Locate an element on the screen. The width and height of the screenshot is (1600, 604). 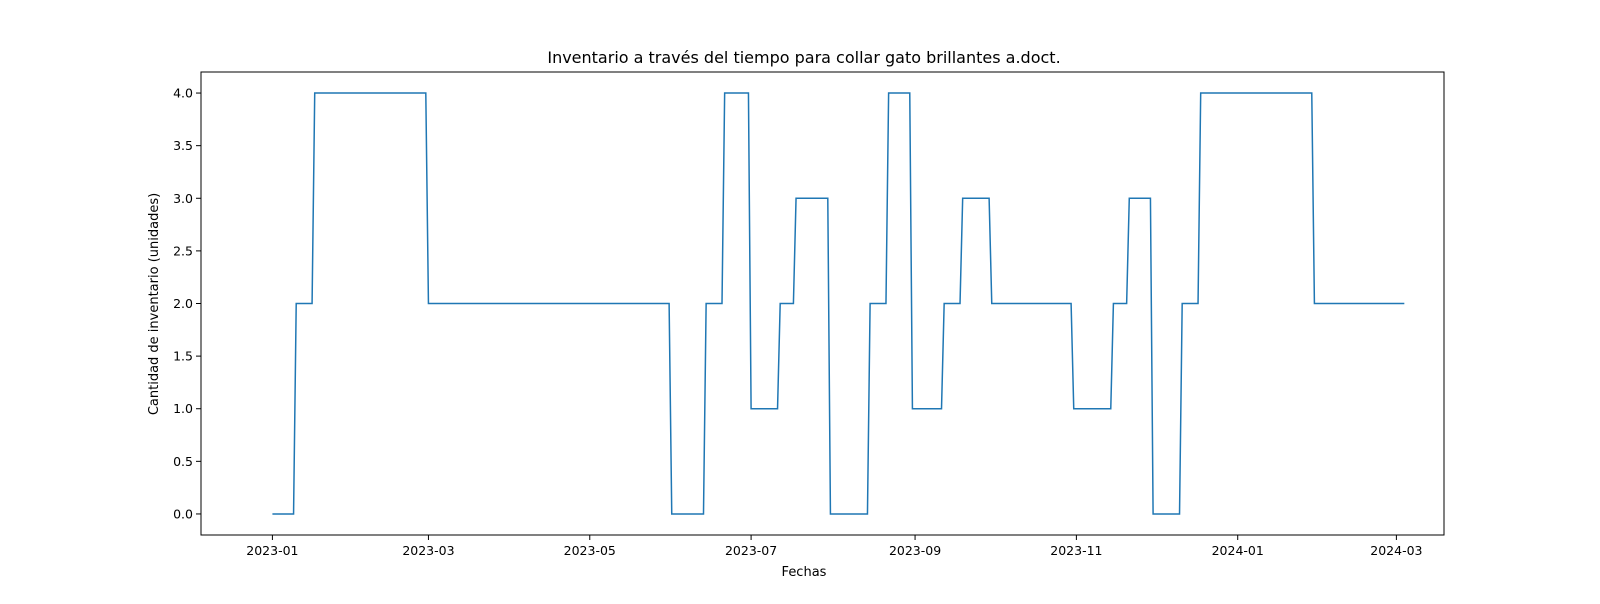
y-tick-label-1: 0.5 is located at coordinates (183, 461).